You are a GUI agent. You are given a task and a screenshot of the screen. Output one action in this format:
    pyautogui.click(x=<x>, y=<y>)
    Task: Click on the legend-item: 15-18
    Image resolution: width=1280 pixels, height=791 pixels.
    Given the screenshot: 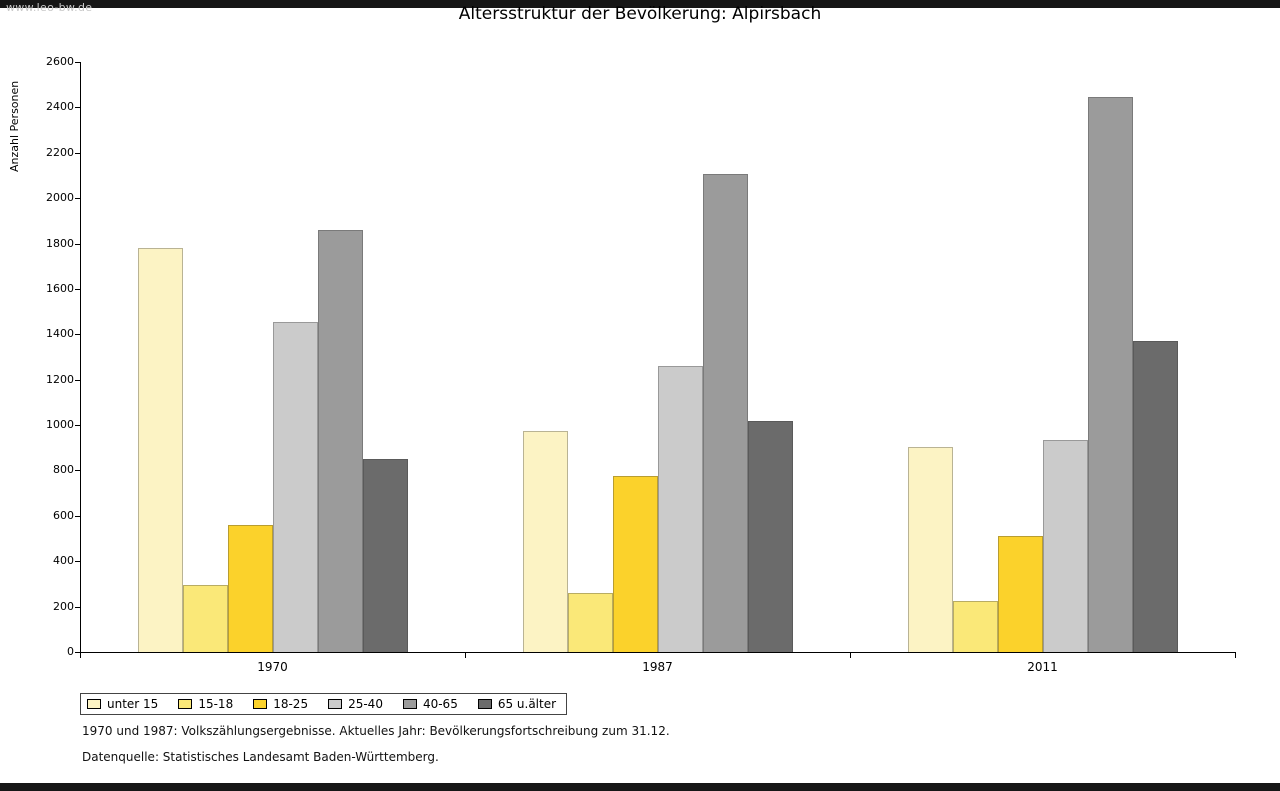 What is the action you would take?
    pyautogui.click(x=205, y=704)
    